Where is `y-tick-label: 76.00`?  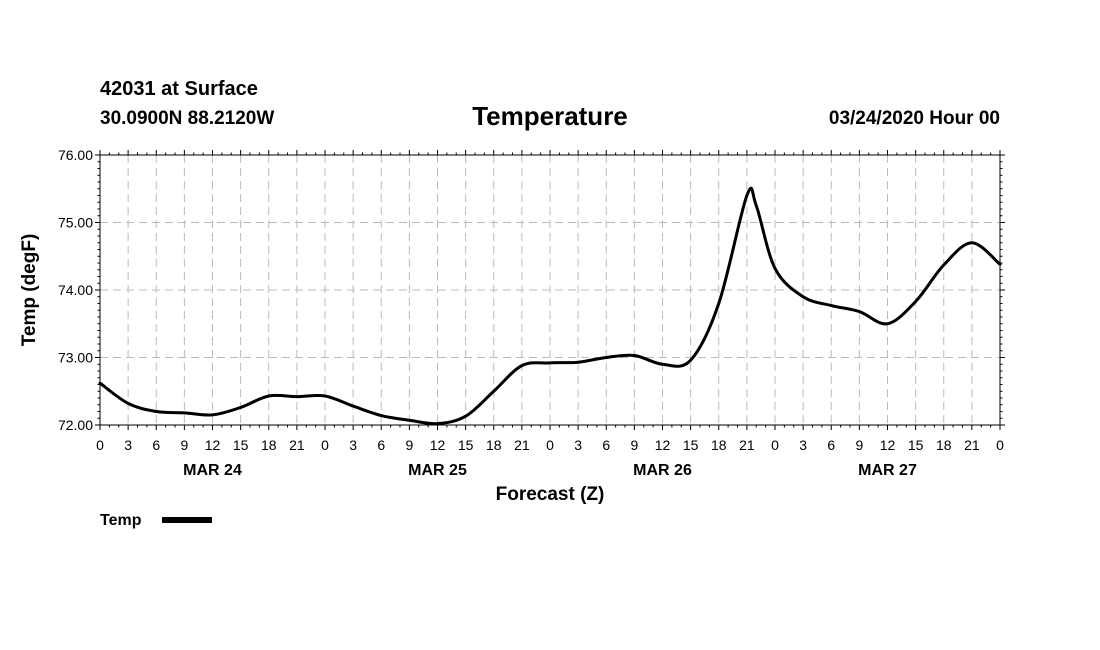 y-tick-label: 76.00 is located at coordinates (75, 155).